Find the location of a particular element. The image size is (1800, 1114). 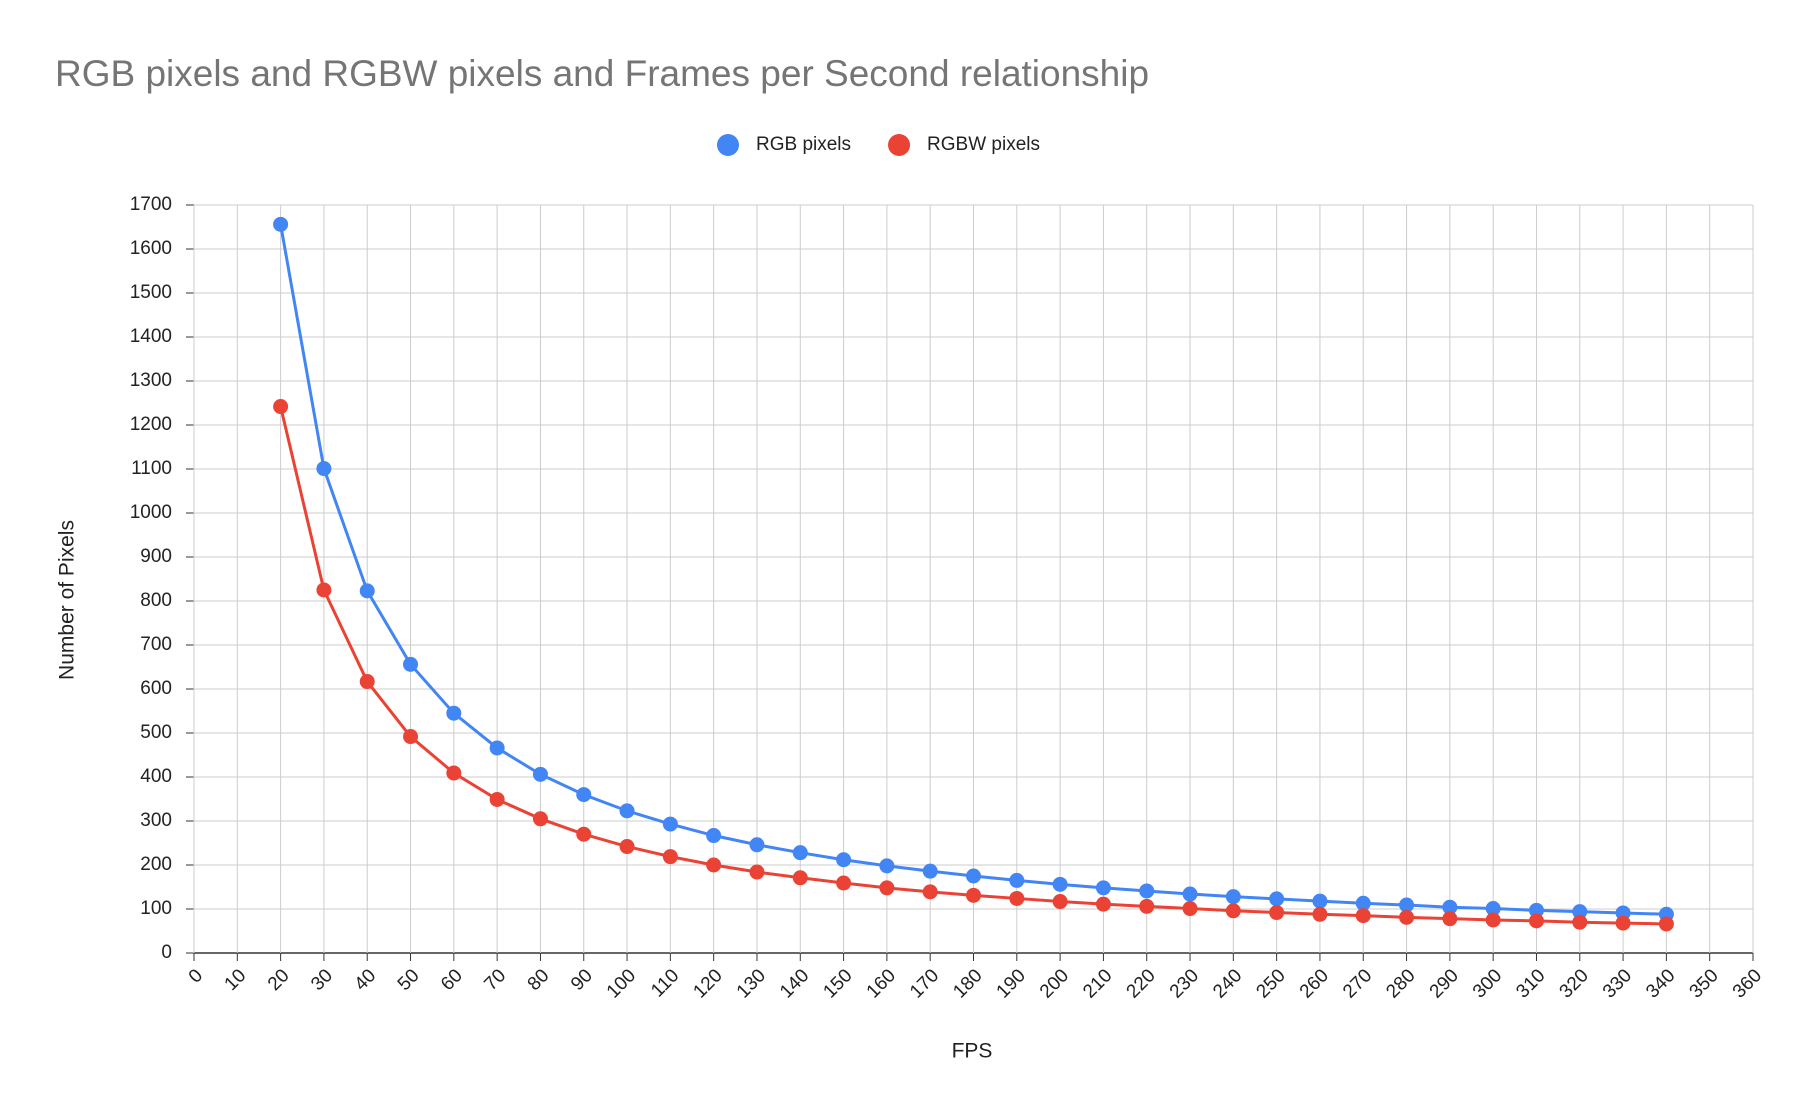

x-tick-label: 50 is located at coordinates (409, 980).